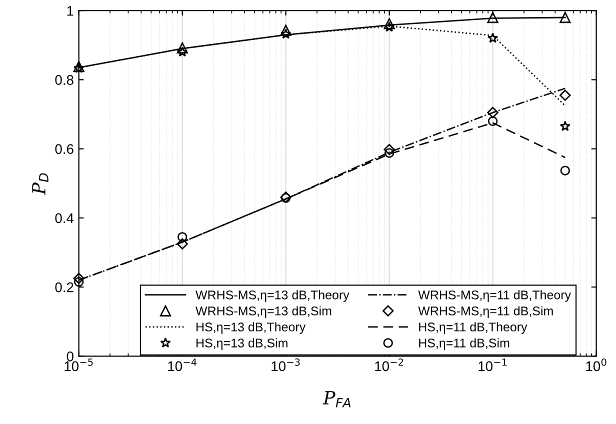  What do you see at coordinates (492, 365) in the screenshot?
I see `x-tick-label: 10$^{−1}$` at bounding box center [492, 365].